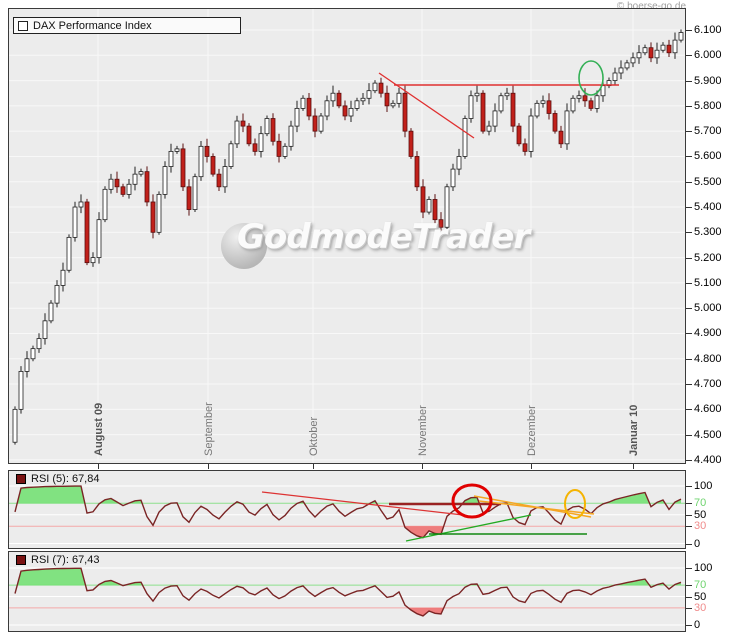  I want to click on price-axis-label: 5.800, so click(708, 105).